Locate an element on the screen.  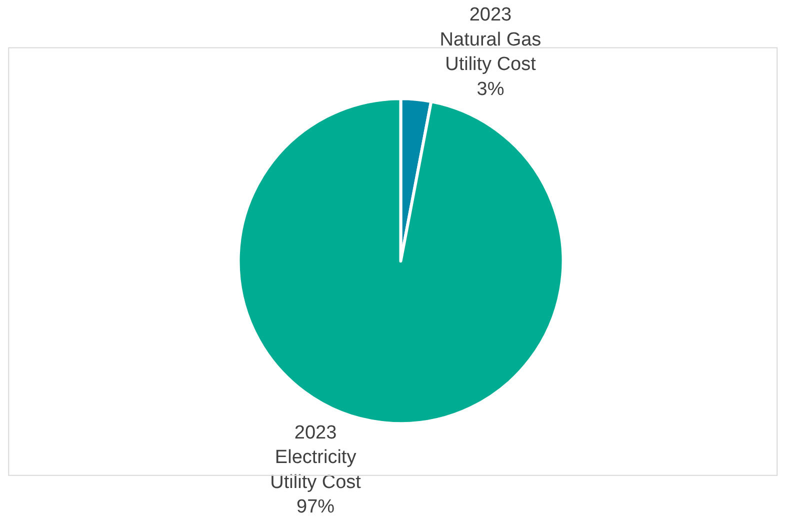
slice-label: 2023 Electricity Utility Cost is located at coordinates (316, 457).